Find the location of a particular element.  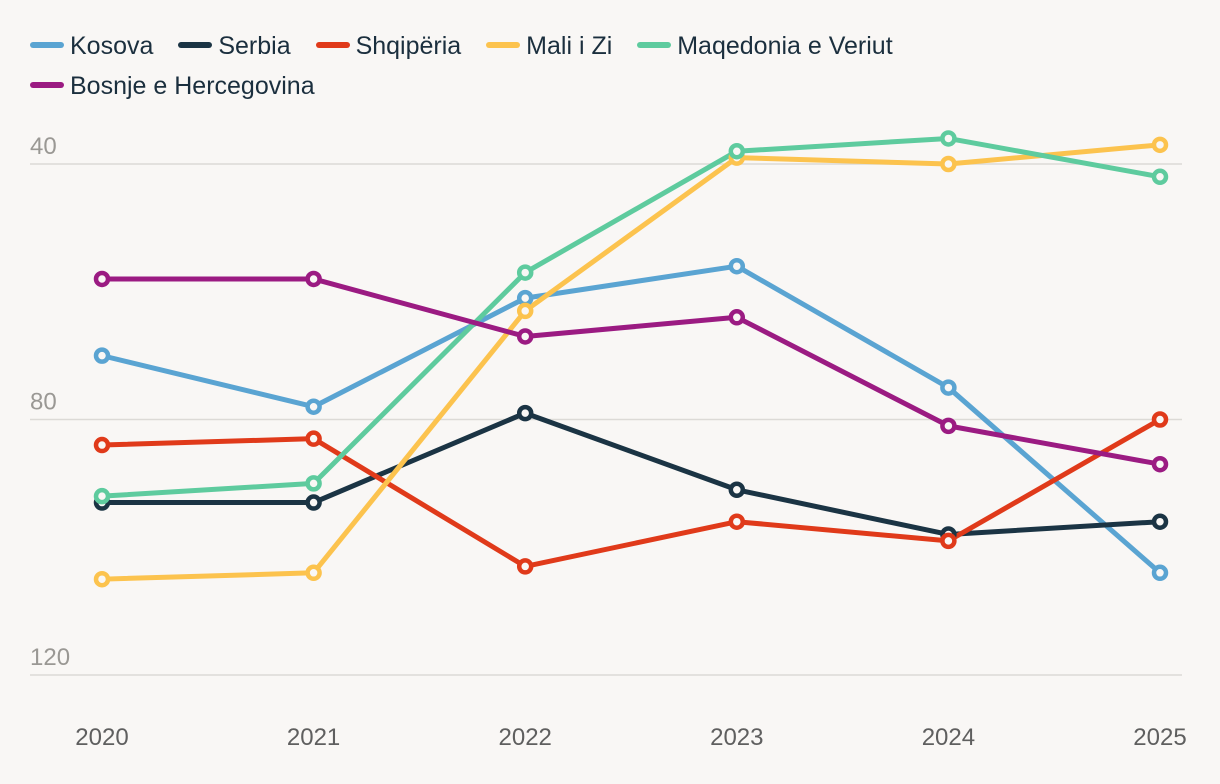

legend-label: Shqipëria is located at coordinates (408, 46).